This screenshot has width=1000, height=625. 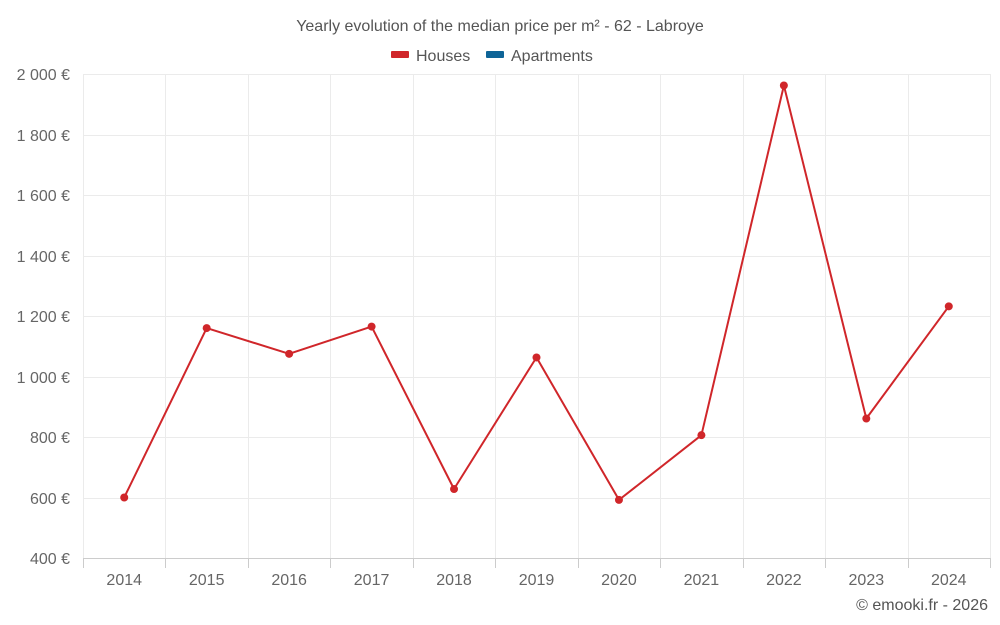 What do you see at coordinates (43, 75) in the screenshot?
I see `y-tick-label: 2 000 €` at bounding box center [43, 75].